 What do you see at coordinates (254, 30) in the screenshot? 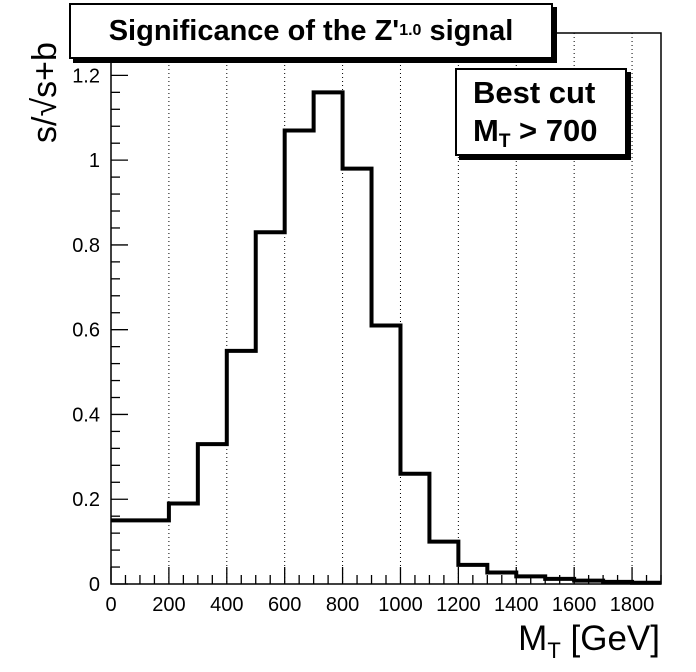
I see `chart-title-main: Significance of the Z'` at bounding box center [254, 30].